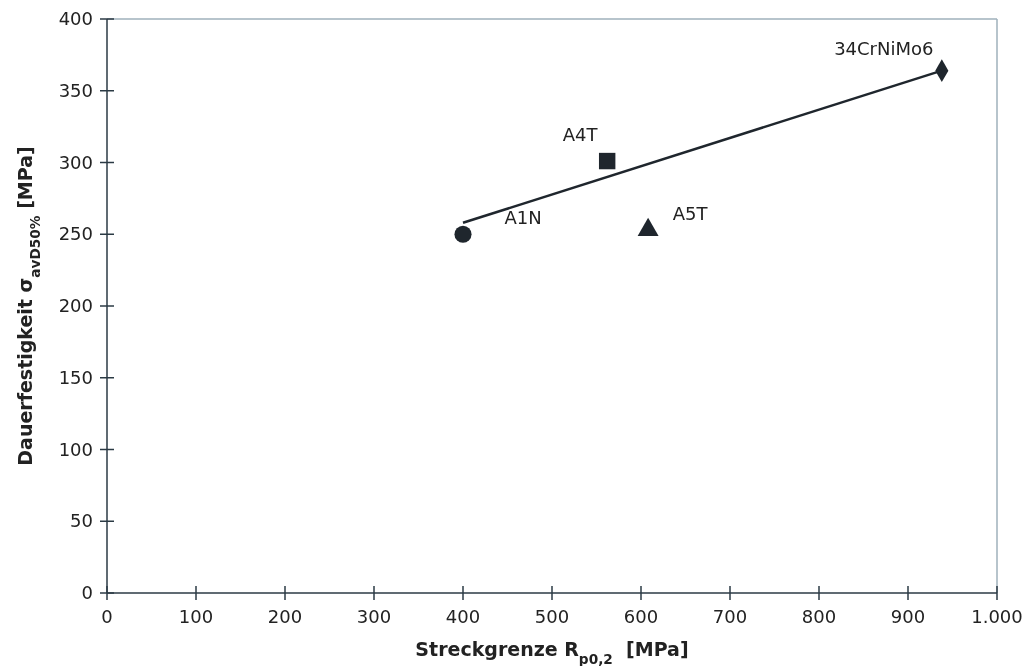  I want to click on series-label: A5T, so click(690, 213).